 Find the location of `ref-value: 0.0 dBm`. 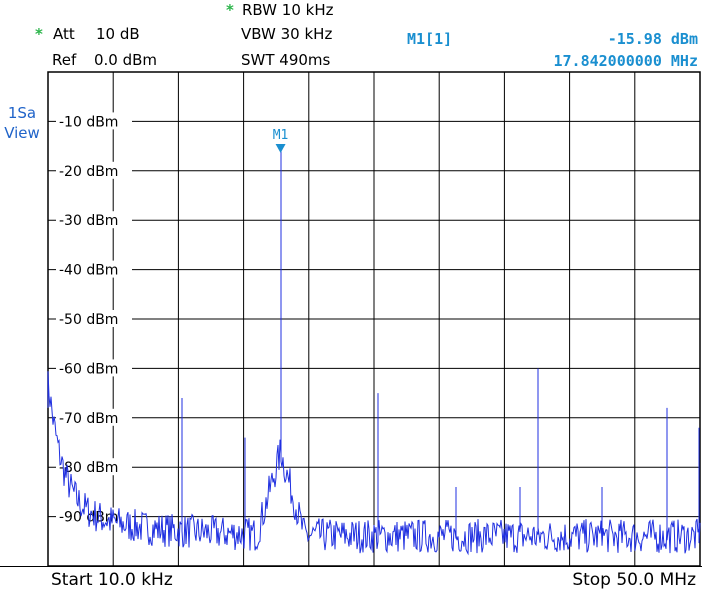

ref-value: 0.0 dBm is located at coordinates (126, 60).